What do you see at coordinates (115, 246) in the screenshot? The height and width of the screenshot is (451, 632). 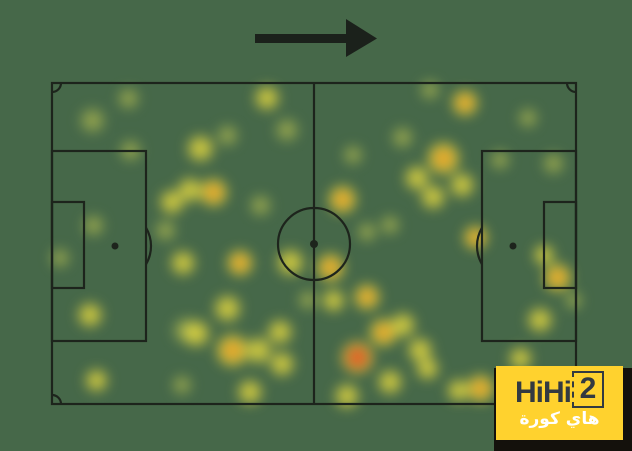 I see `penalty-spot-left` at bounding box center [115, 246].